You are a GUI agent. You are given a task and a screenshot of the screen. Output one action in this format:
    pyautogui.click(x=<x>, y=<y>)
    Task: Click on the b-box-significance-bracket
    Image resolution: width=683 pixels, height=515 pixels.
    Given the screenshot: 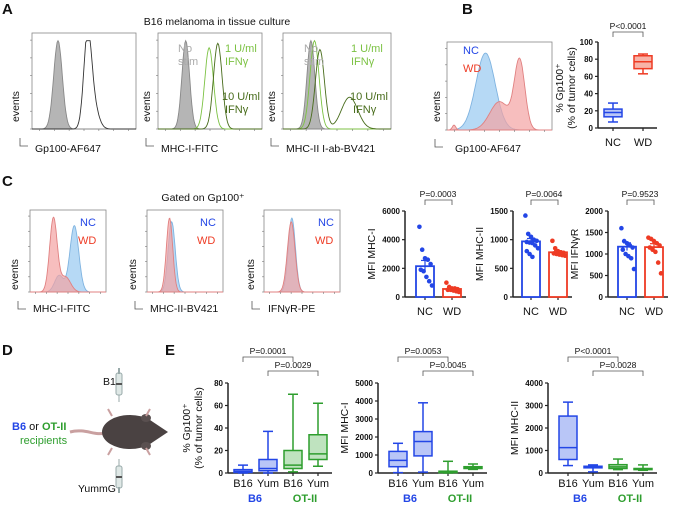 What is the action you would take?
    pyautogui.click(x=628, y=34)
    